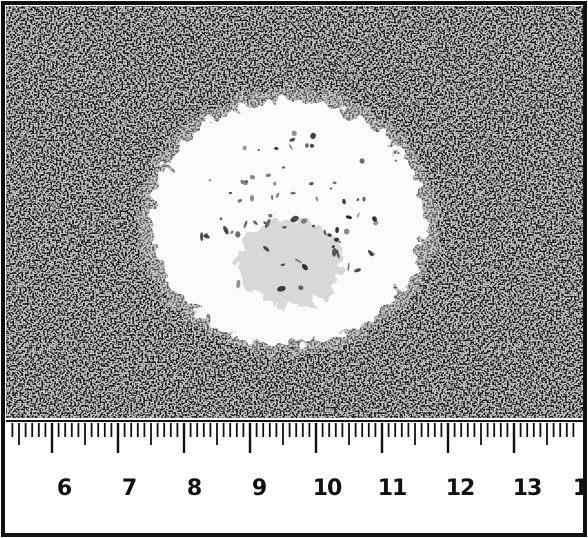  I want to click on ruler-label-14: 1, so click(580, 488).